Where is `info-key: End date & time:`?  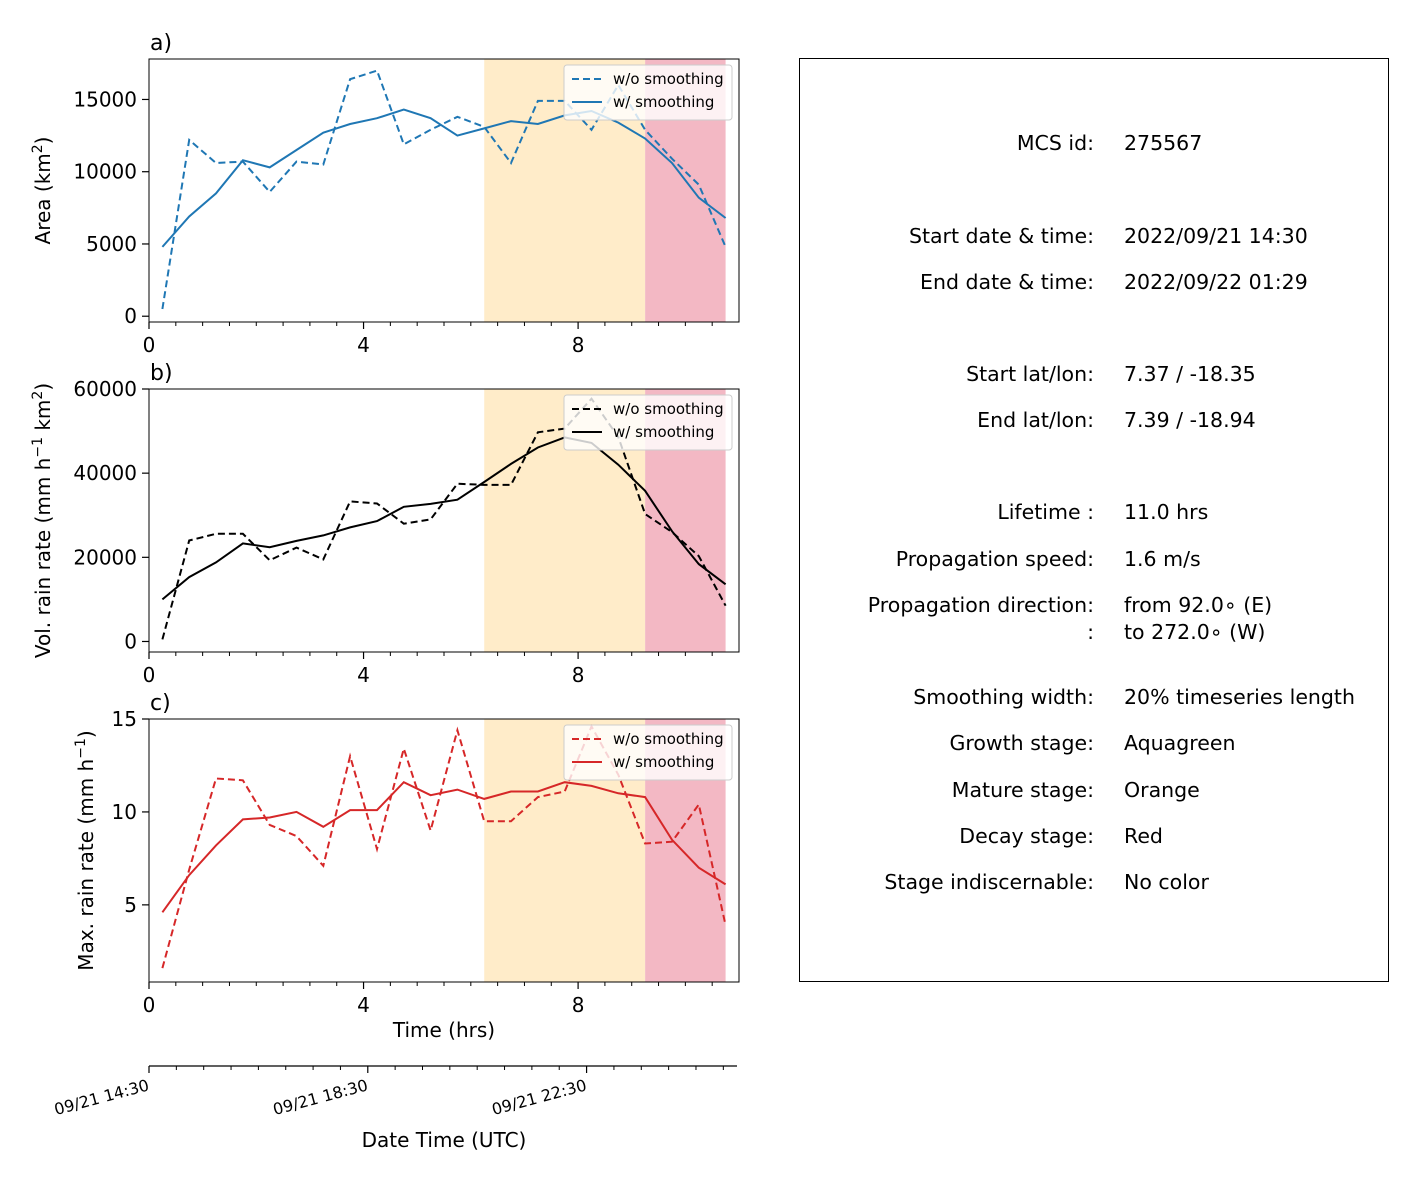 info-key: End date & time: is located at coordinates (1007, 282).